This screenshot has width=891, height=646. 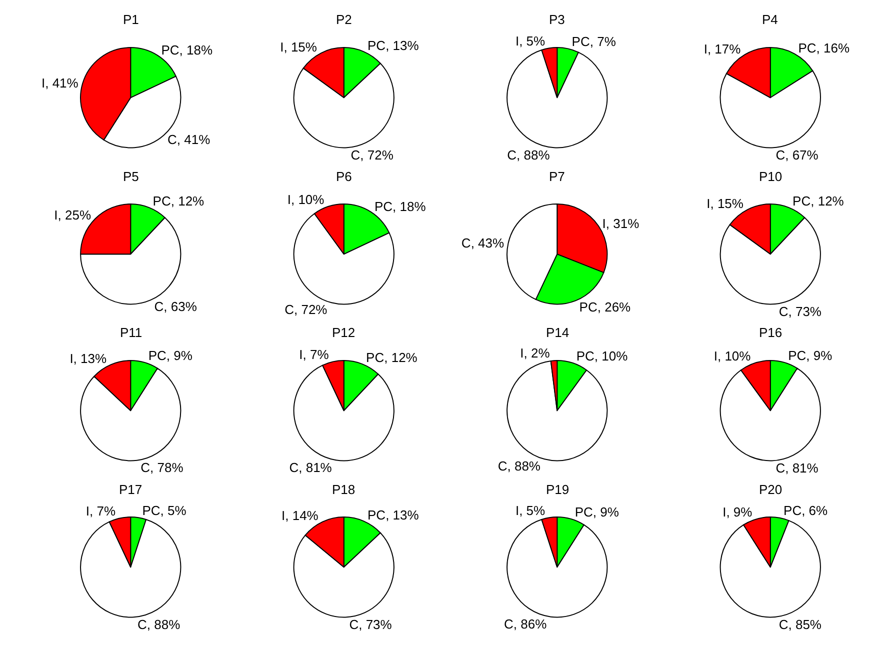 I want to click on slice-label: PC, 6%, so click(x=806, y=510).